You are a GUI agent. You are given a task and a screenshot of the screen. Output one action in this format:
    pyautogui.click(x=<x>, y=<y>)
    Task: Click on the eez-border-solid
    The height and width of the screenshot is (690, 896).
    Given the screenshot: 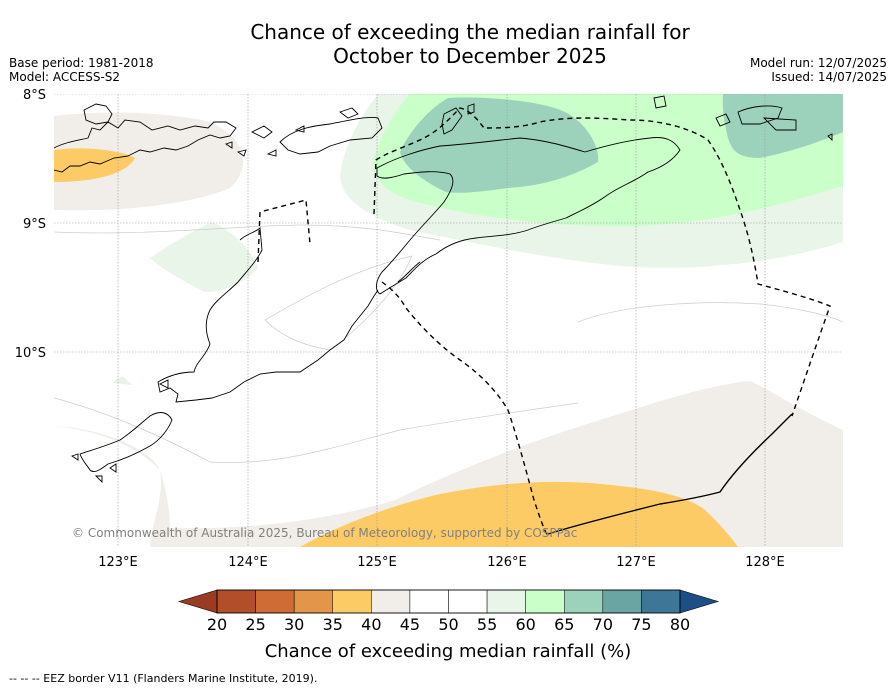 What is the action you would take?
    pyautogui.click(x=670, y=474)
    